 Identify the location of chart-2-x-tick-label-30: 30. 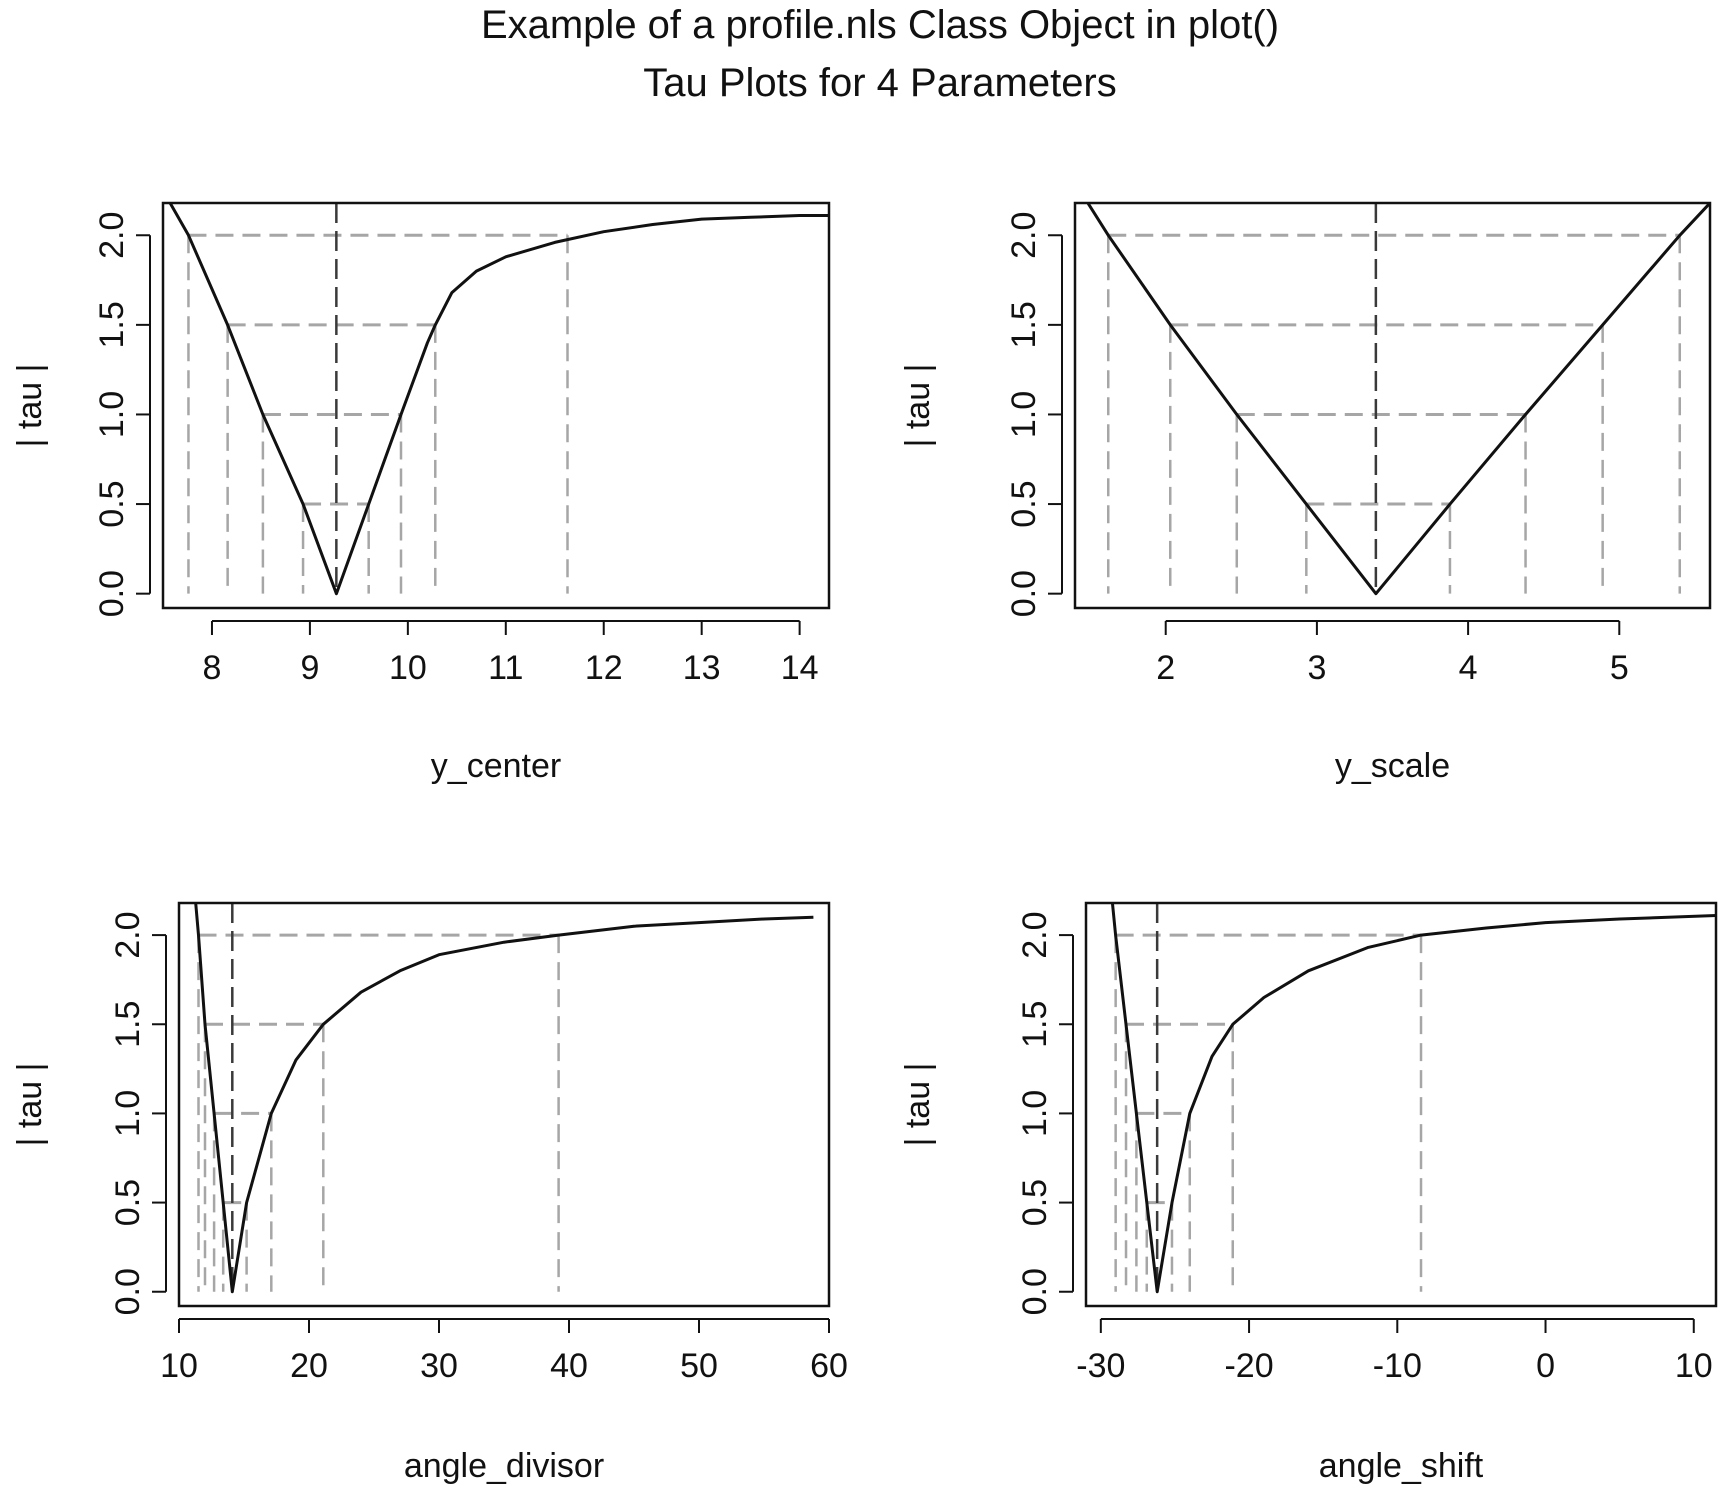
(439, 1366).